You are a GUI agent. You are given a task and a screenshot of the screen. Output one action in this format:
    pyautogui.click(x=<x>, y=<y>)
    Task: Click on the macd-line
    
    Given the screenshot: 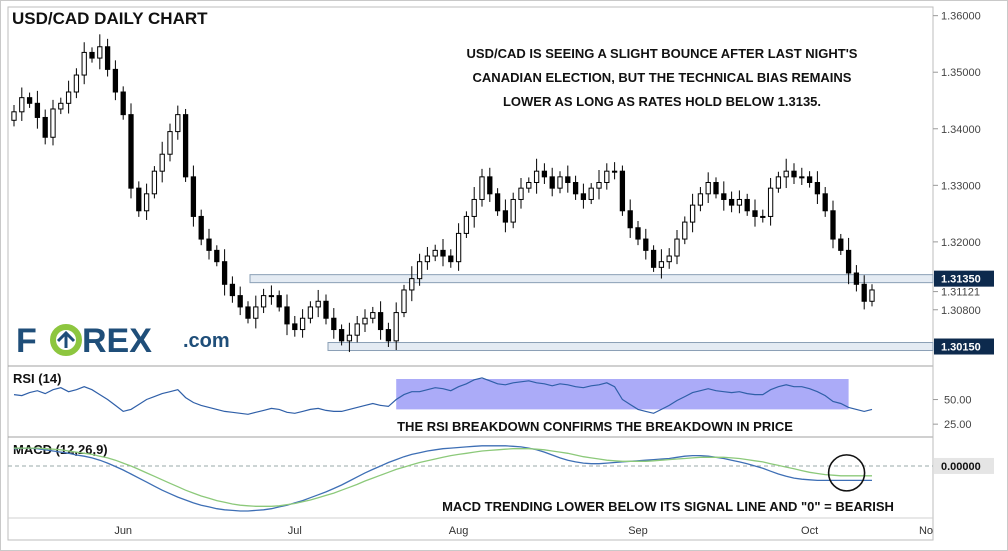 What is the action you would take?
    pyautogui.click(x=442, y=478)
    